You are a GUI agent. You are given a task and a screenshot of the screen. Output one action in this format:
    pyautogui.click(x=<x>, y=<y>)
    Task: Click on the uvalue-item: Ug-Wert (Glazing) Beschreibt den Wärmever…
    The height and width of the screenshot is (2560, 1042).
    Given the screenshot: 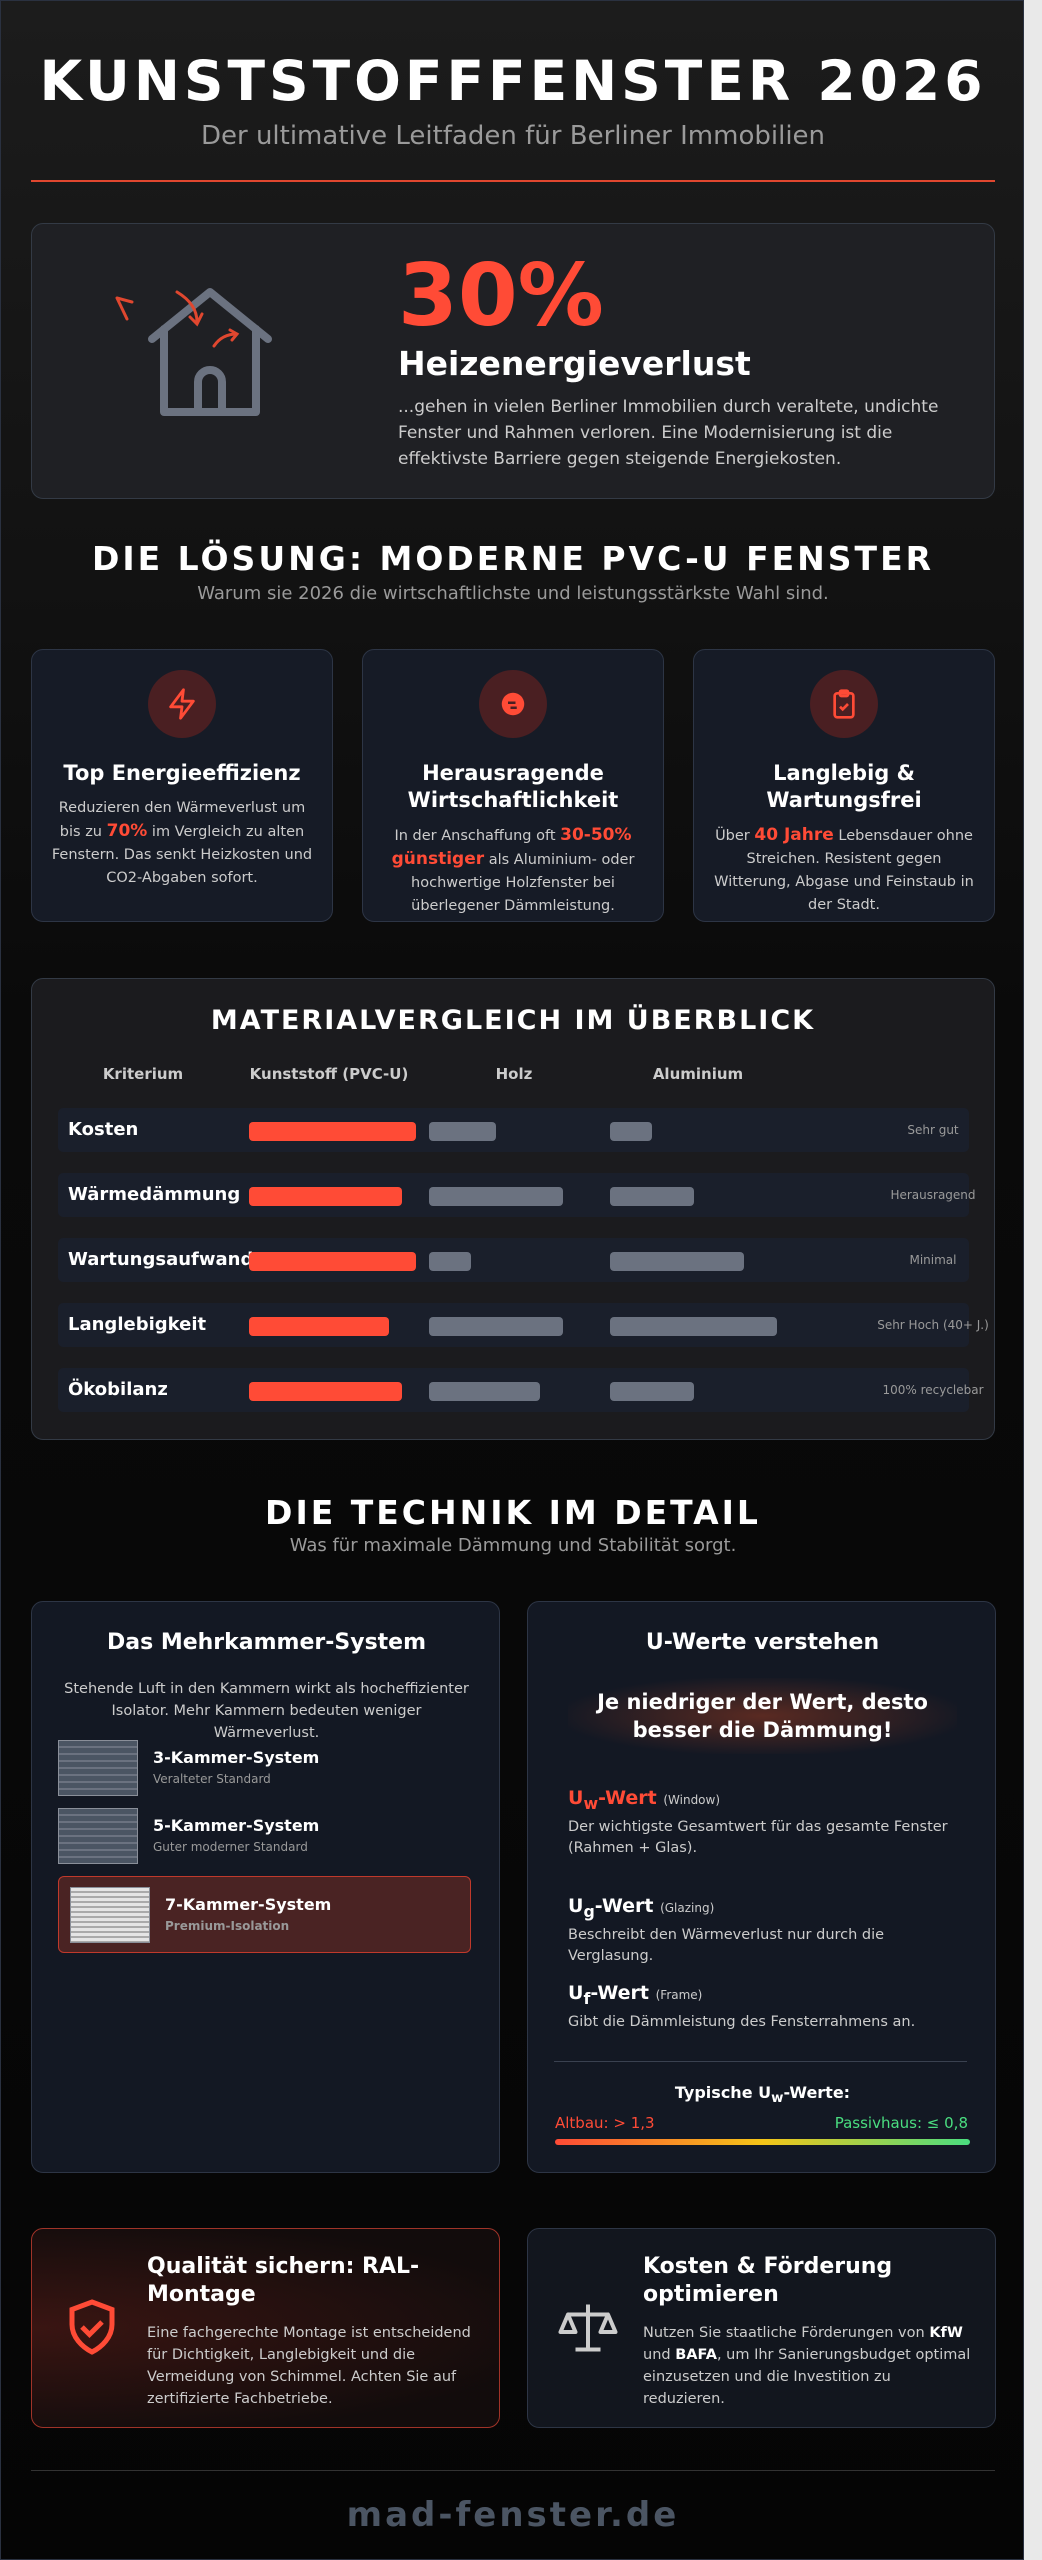 What is the action you would take?
    pyautogui.click(x=768, y=1931)
    